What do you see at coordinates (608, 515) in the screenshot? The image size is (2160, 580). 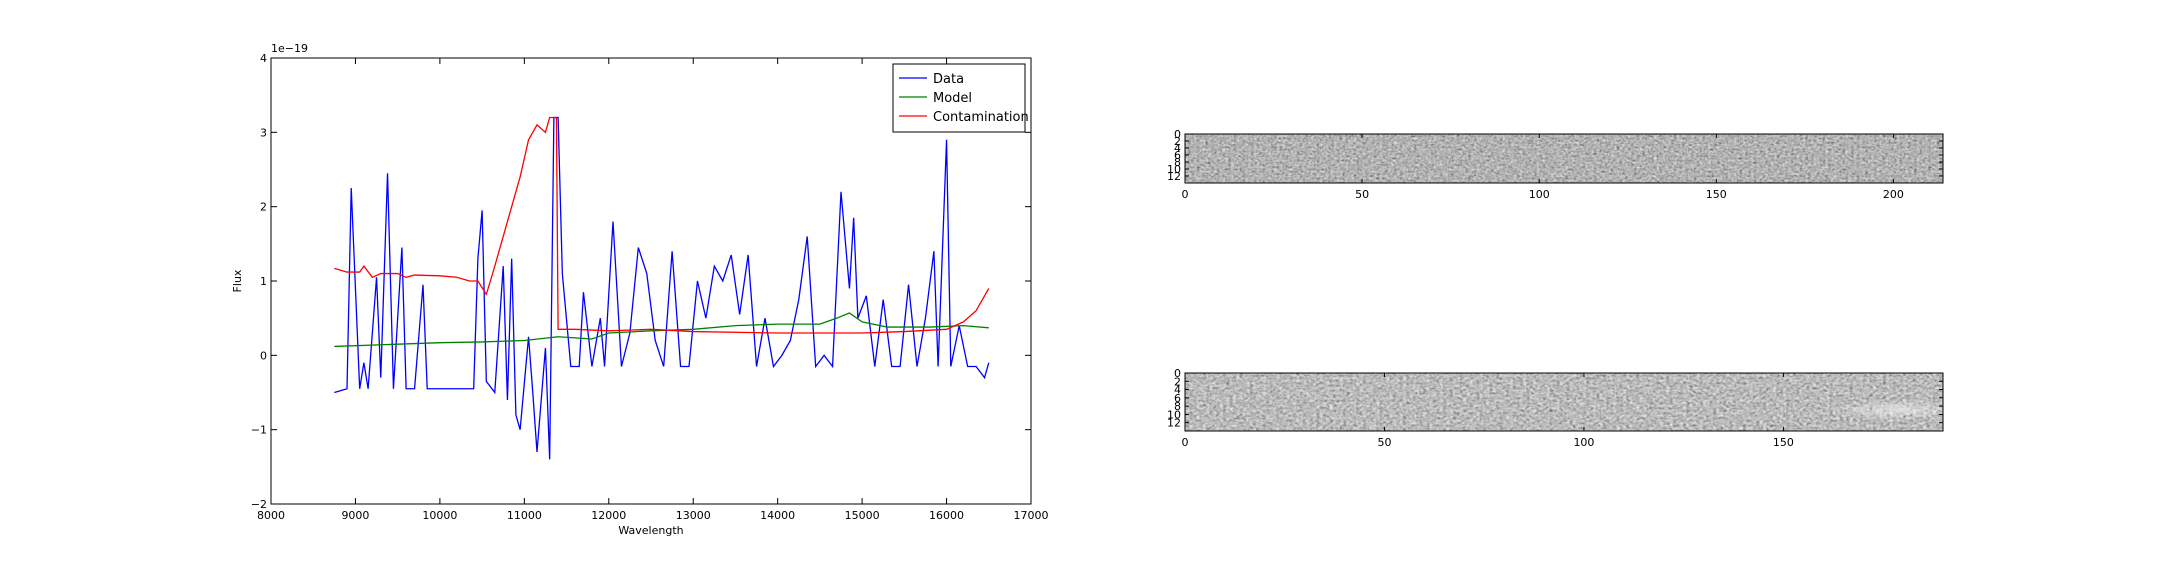 I see `x-tick-label: 12000` at bounding box center [608, 515].